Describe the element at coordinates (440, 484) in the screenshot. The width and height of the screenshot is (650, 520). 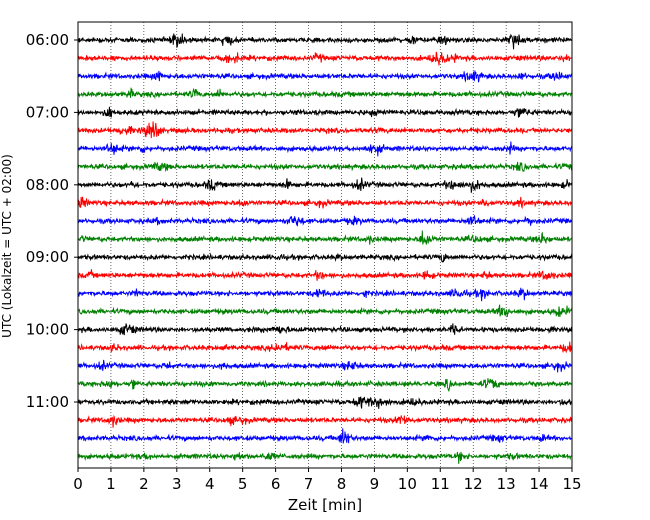
I see `x-tick-label: 11` at that location.